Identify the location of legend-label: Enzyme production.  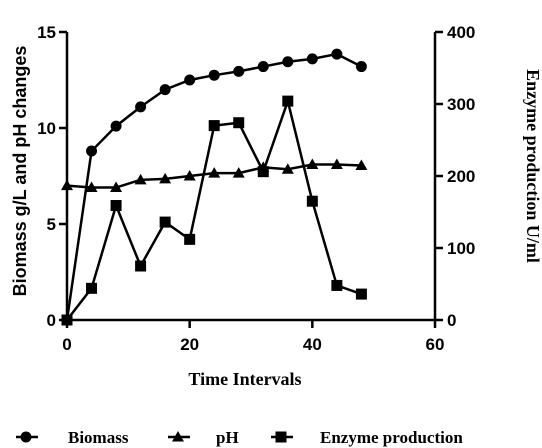
(391, 437).